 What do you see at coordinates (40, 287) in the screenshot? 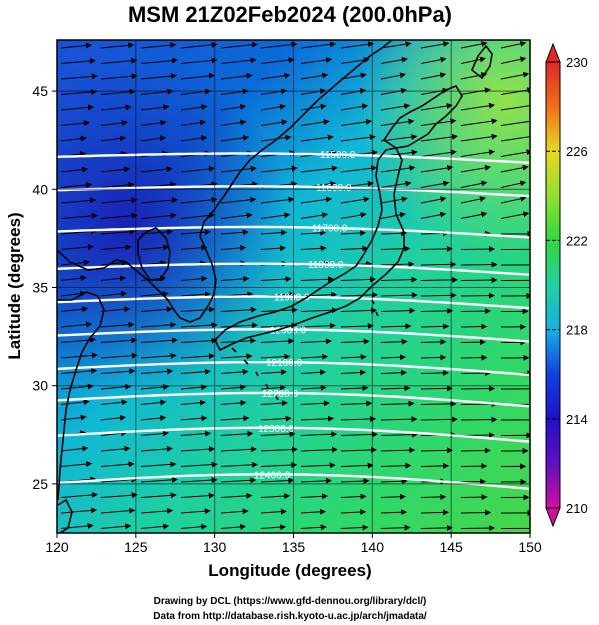
I see `y-tick-label: 35` at bounding box center [40, 287].